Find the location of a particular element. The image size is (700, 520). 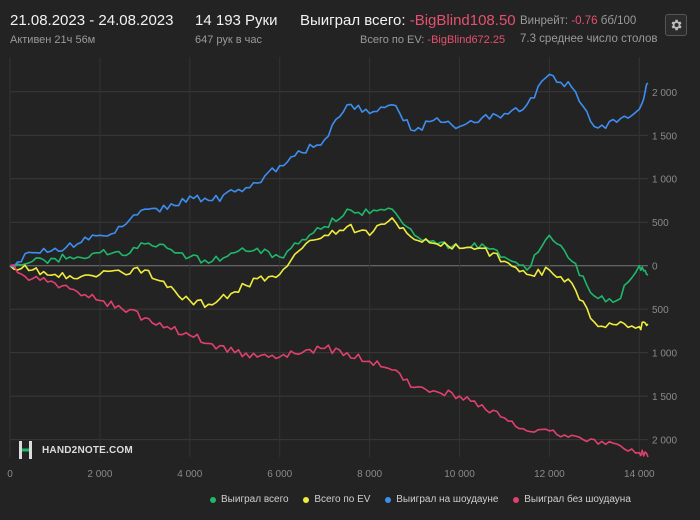

won-total-label: Выиграл всего: is located at coordinates (353, 20).